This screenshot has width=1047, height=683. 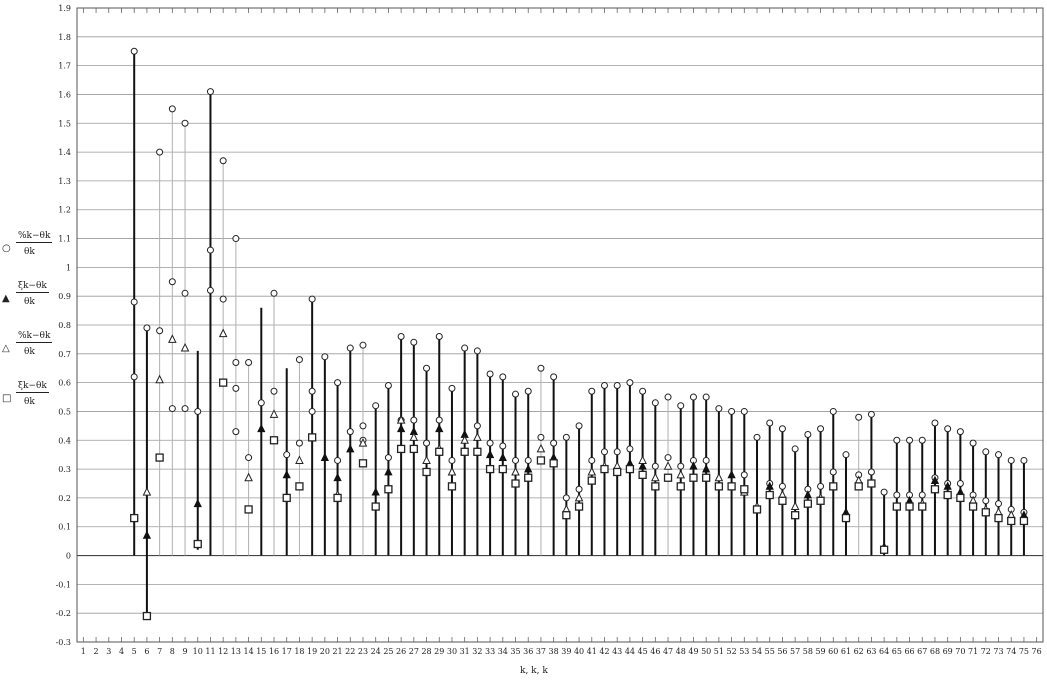 What do you see at coordinates (64, 411) in the screenshot?
I see `y-tick-label: 0.5` at bounding box center [64, 411].